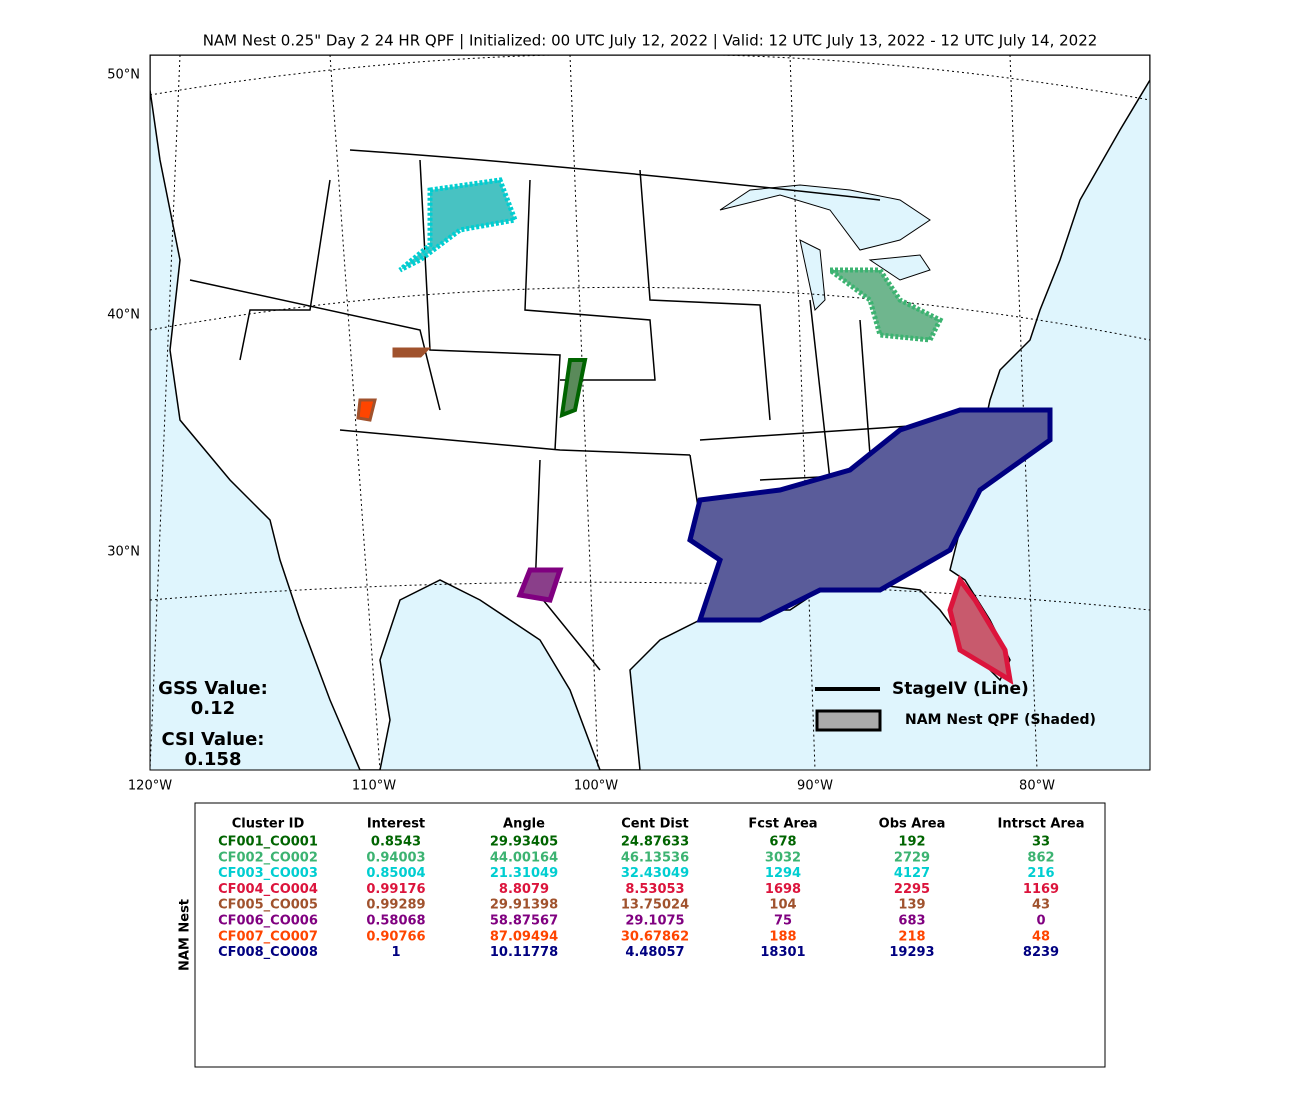 This screenshot has width=1300, height=1104. What do you see at coordinates (1040, 873) in the screenshot?
I see `table-cell: 216` at bounding box center [1040, 873].